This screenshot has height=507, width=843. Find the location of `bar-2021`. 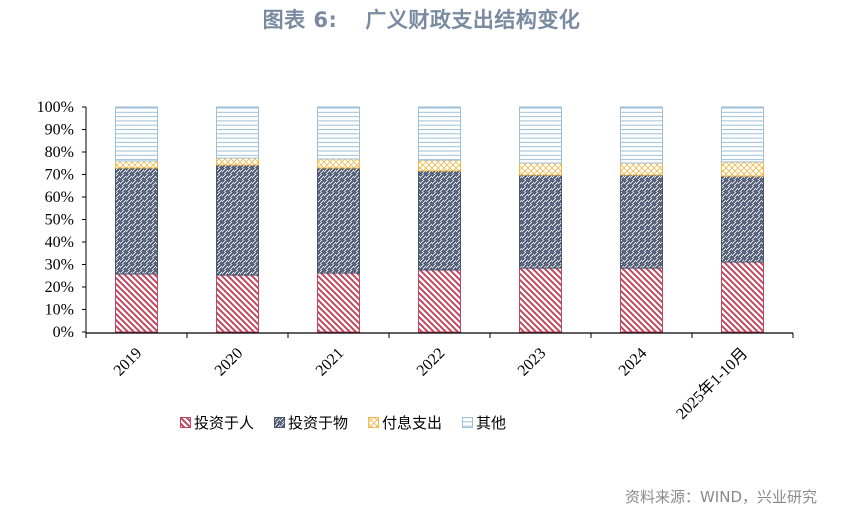

bar-2021 is located at coordinates (338, 219).